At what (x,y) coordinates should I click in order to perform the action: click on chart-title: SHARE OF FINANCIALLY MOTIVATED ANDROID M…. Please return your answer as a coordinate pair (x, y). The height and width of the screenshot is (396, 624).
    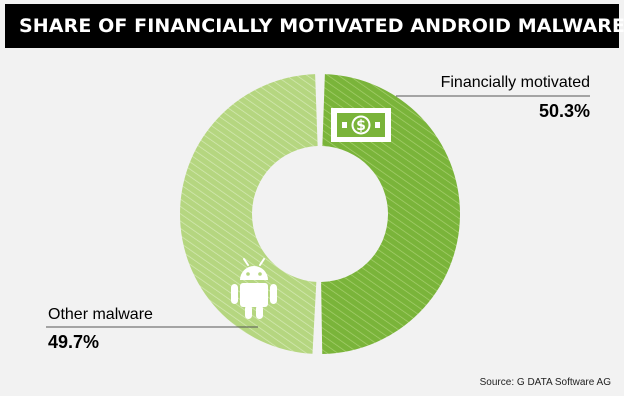
    Looking at the image, I should click on (314, 26).